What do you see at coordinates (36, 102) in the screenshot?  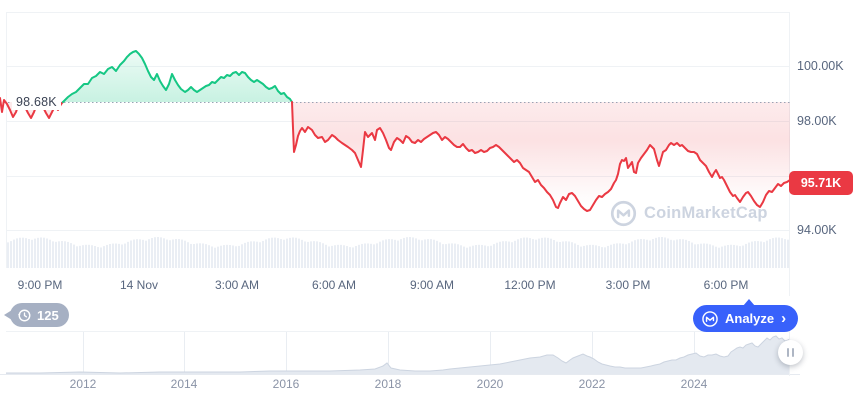 I see `baseline-price-label: 98.68K` at bounding box center [36, 102].